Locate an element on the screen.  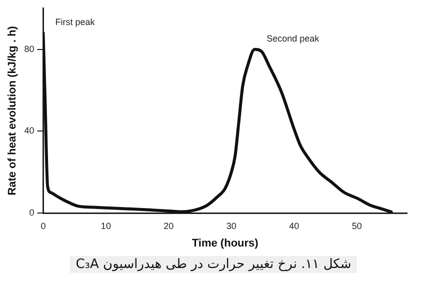
y-tick-label: 0 is located at coordinates (31, 212).